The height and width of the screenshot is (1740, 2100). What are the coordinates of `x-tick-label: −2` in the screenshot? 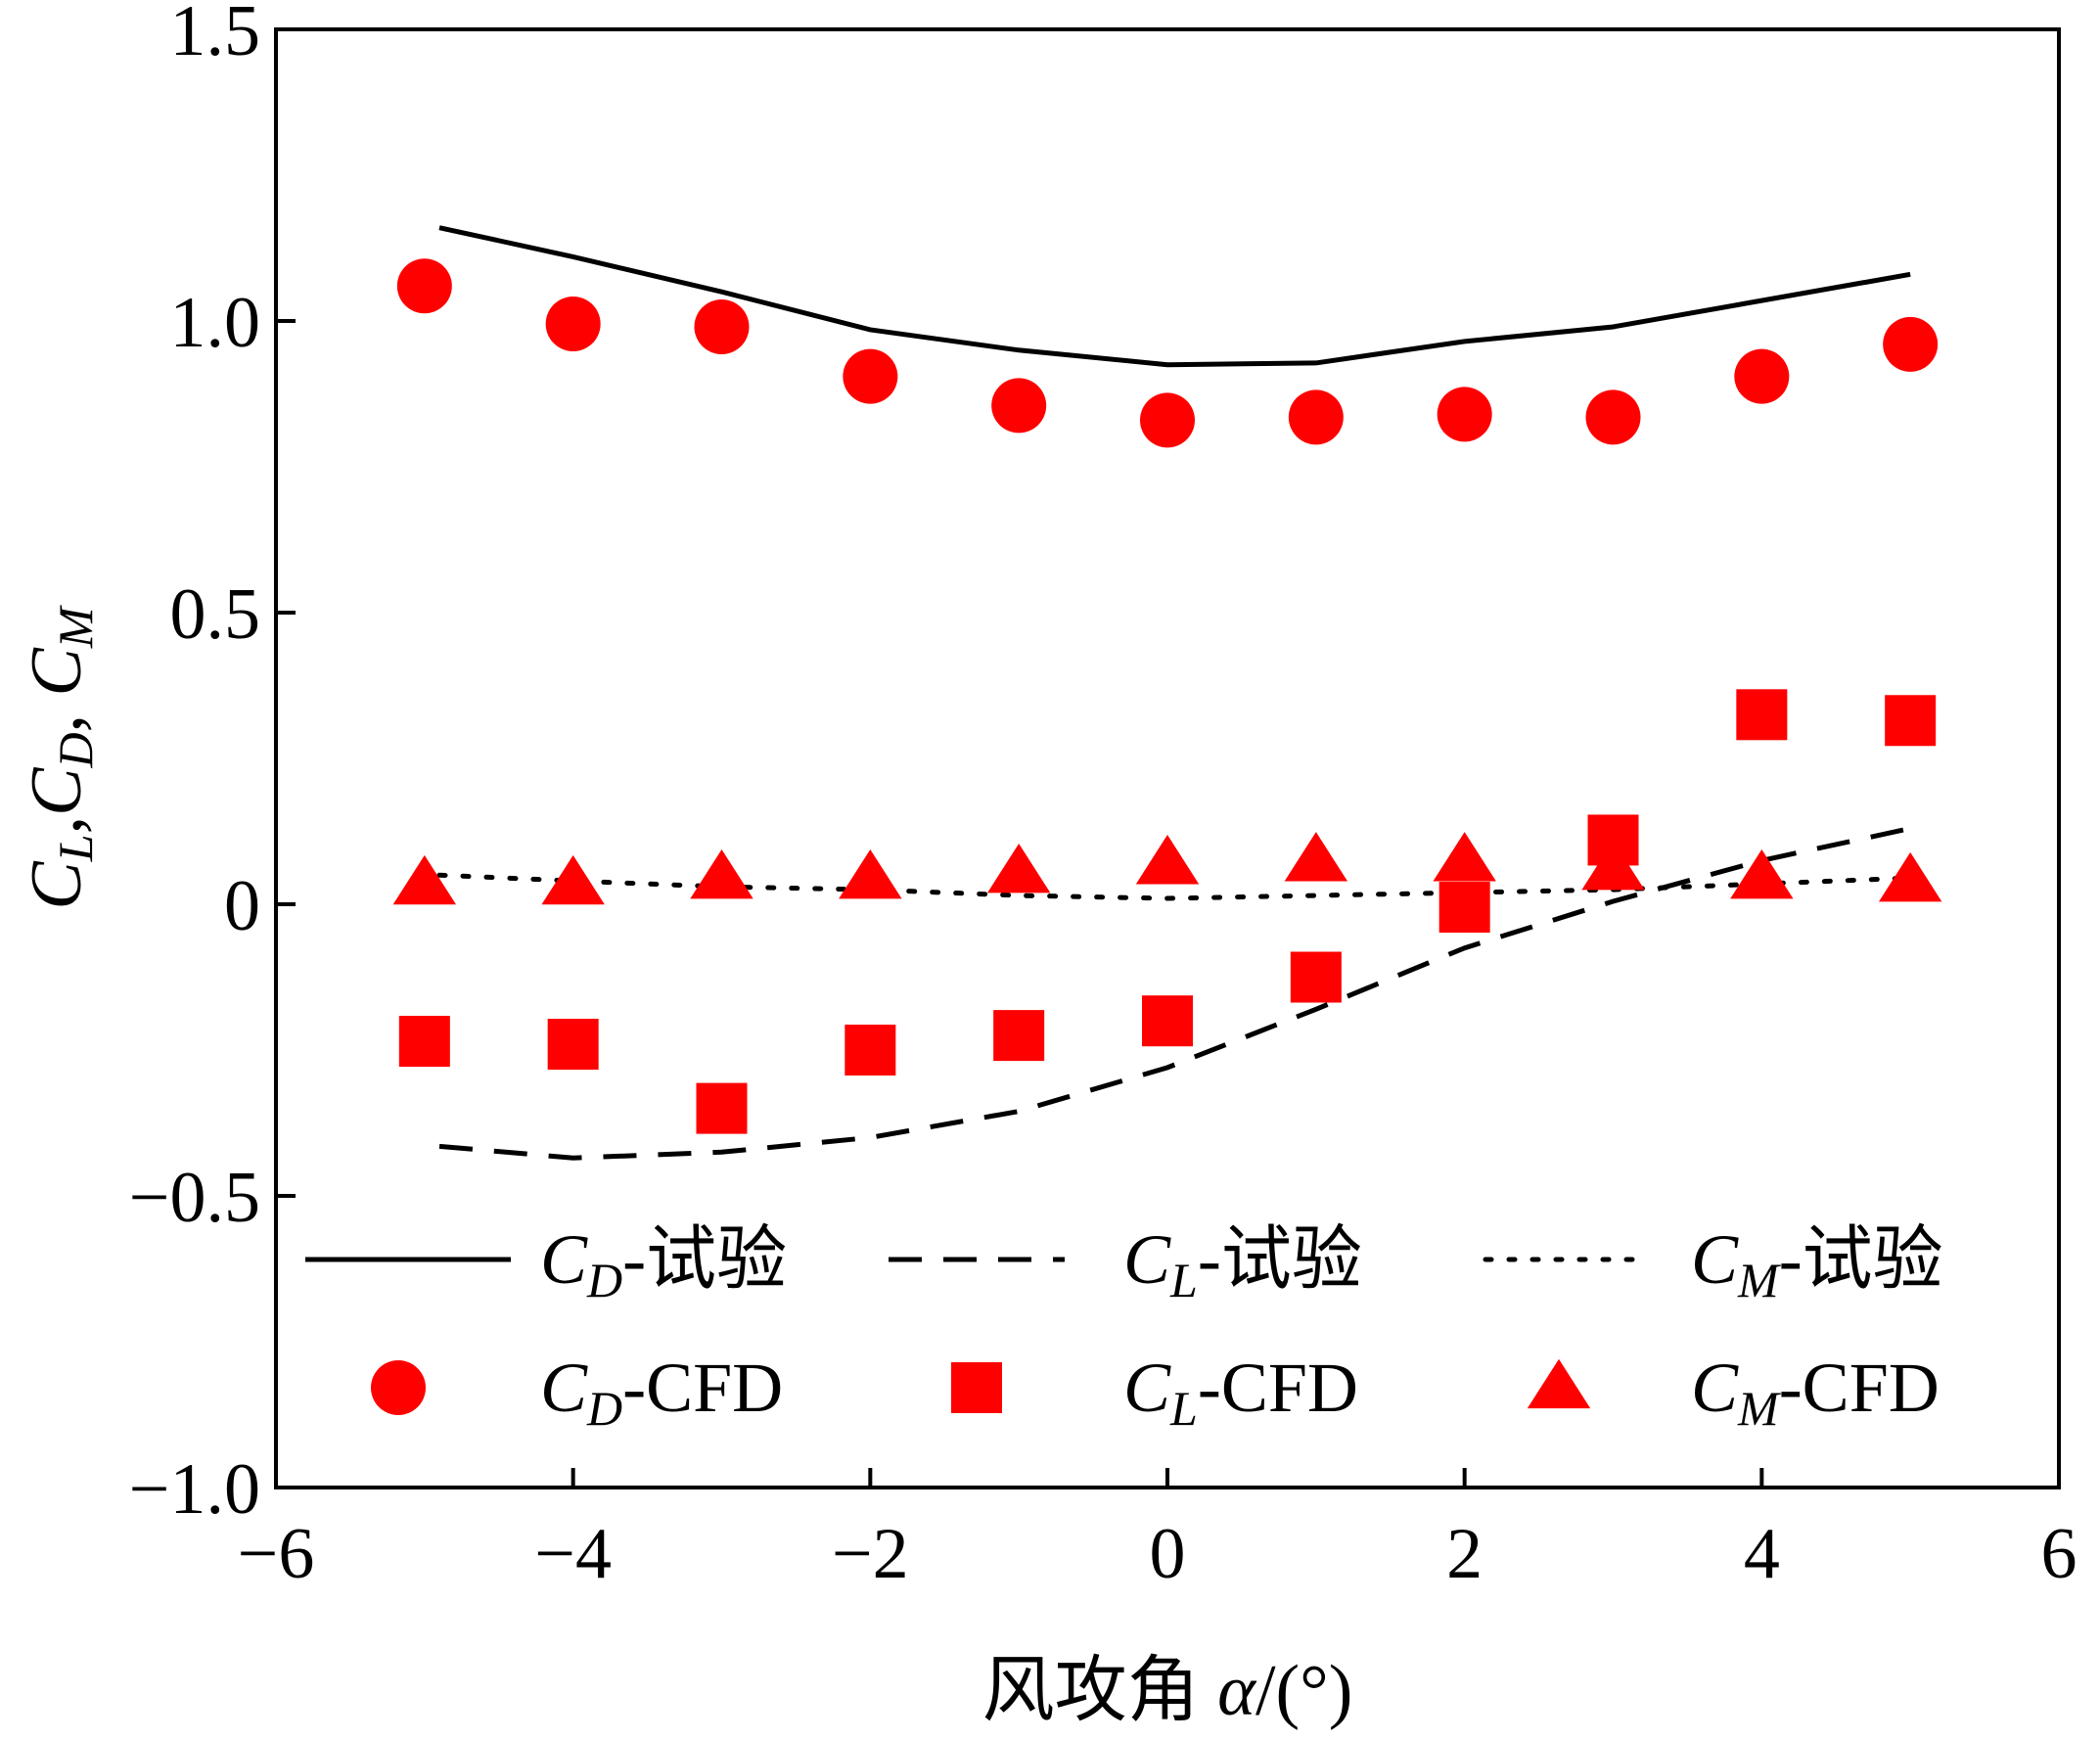 It's located at (870, 1554).